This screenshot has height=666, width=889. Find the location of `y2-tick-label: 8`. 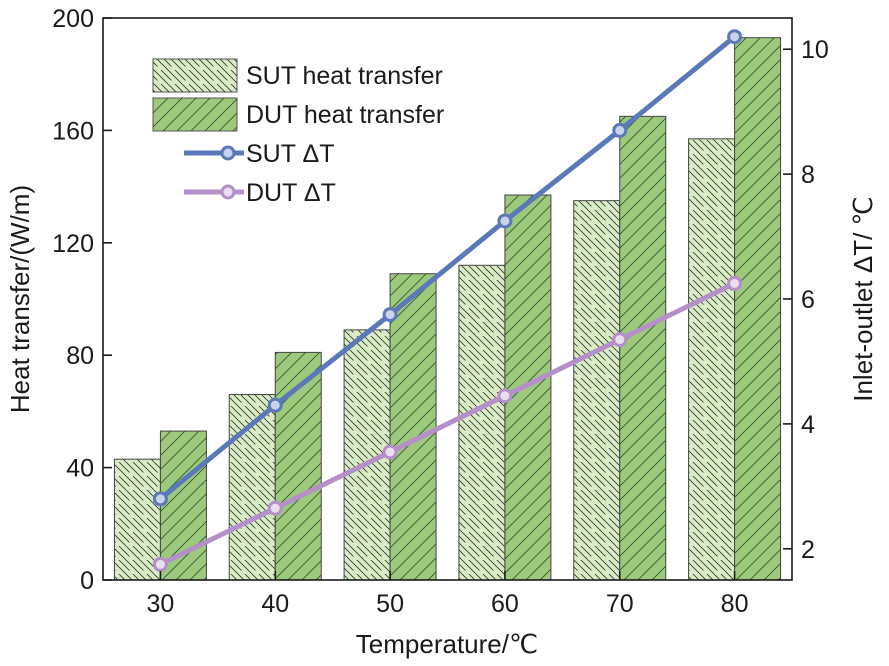

y2-tick-label: 8 is located at coordinates (808, 175).